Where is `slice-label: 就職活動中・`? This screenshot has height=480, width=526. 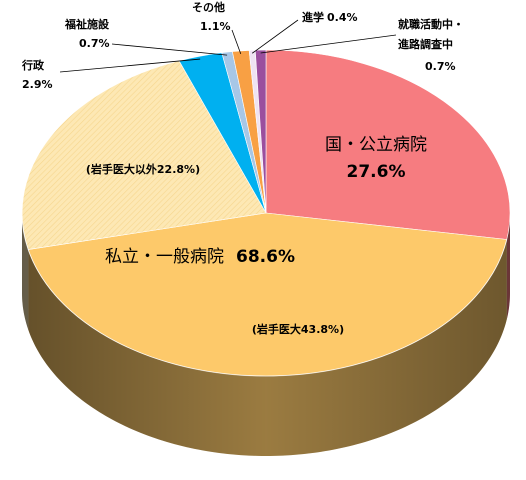
slice-label: 就職活動中・ is located at coordinates (431, 24).